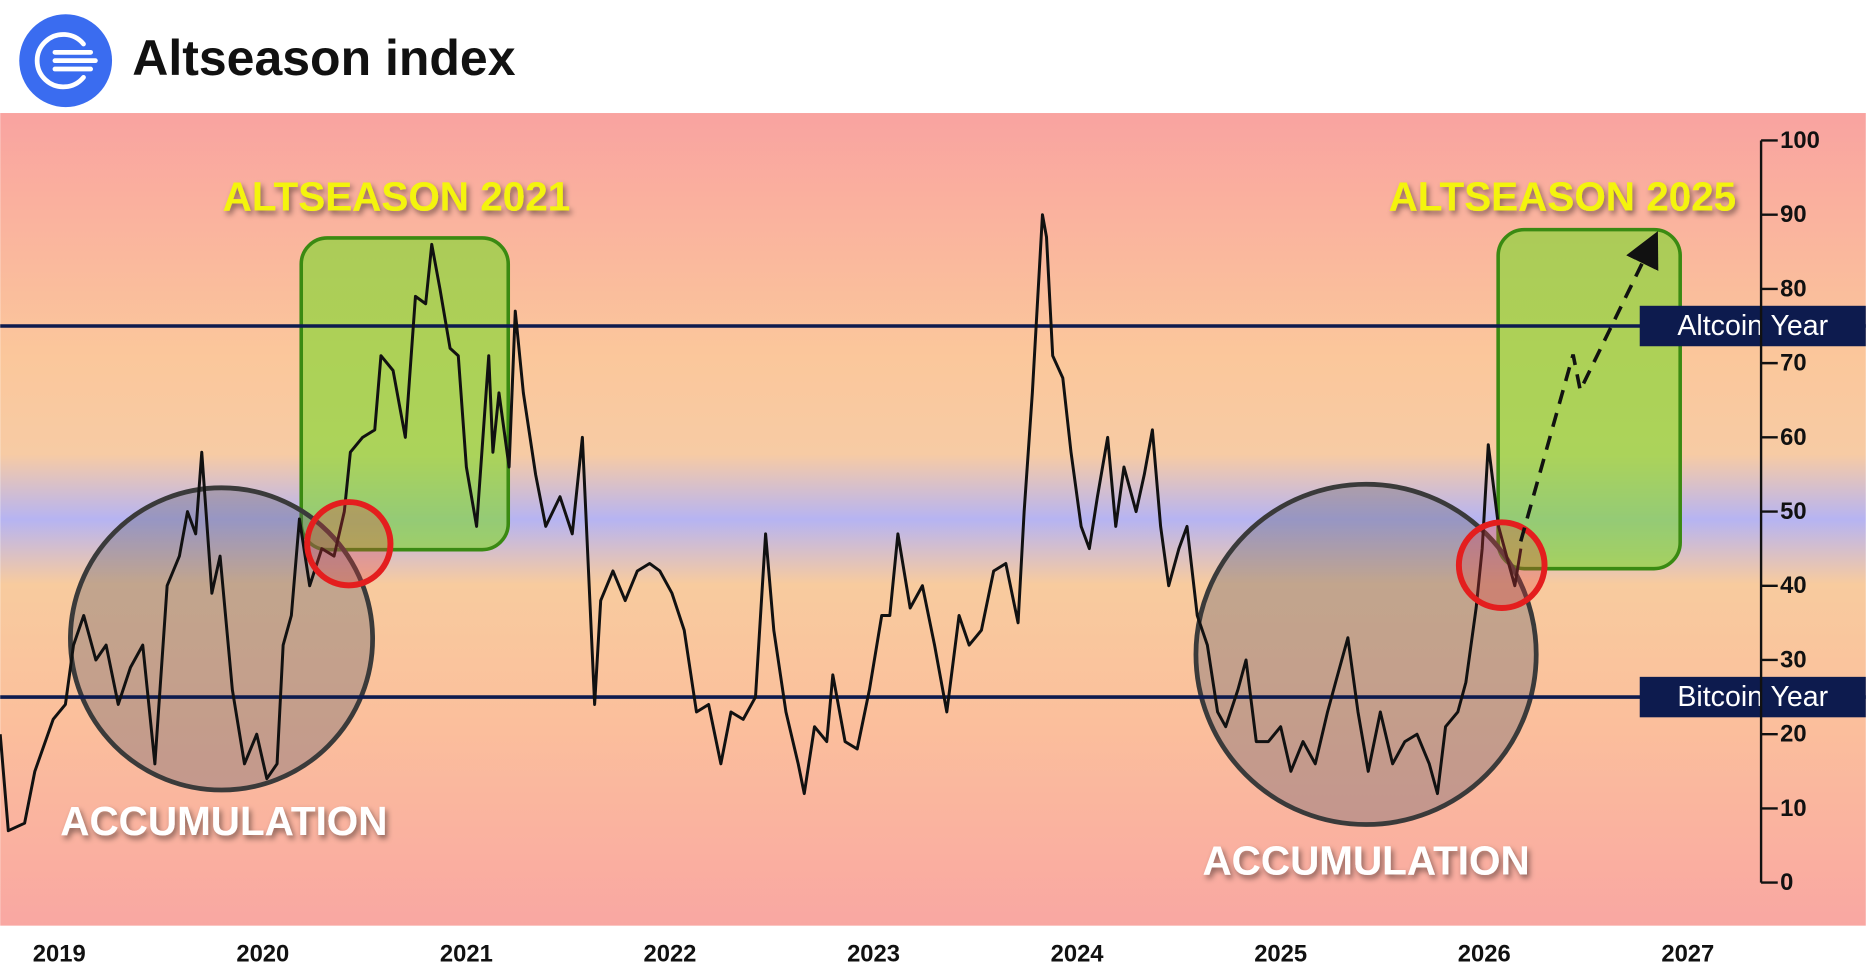 The width and height of the screenshot is (1866, 978). Describe the element at coordinates (1793, 437) in the screenshot. I see `y-tick-label: 60` at that location.